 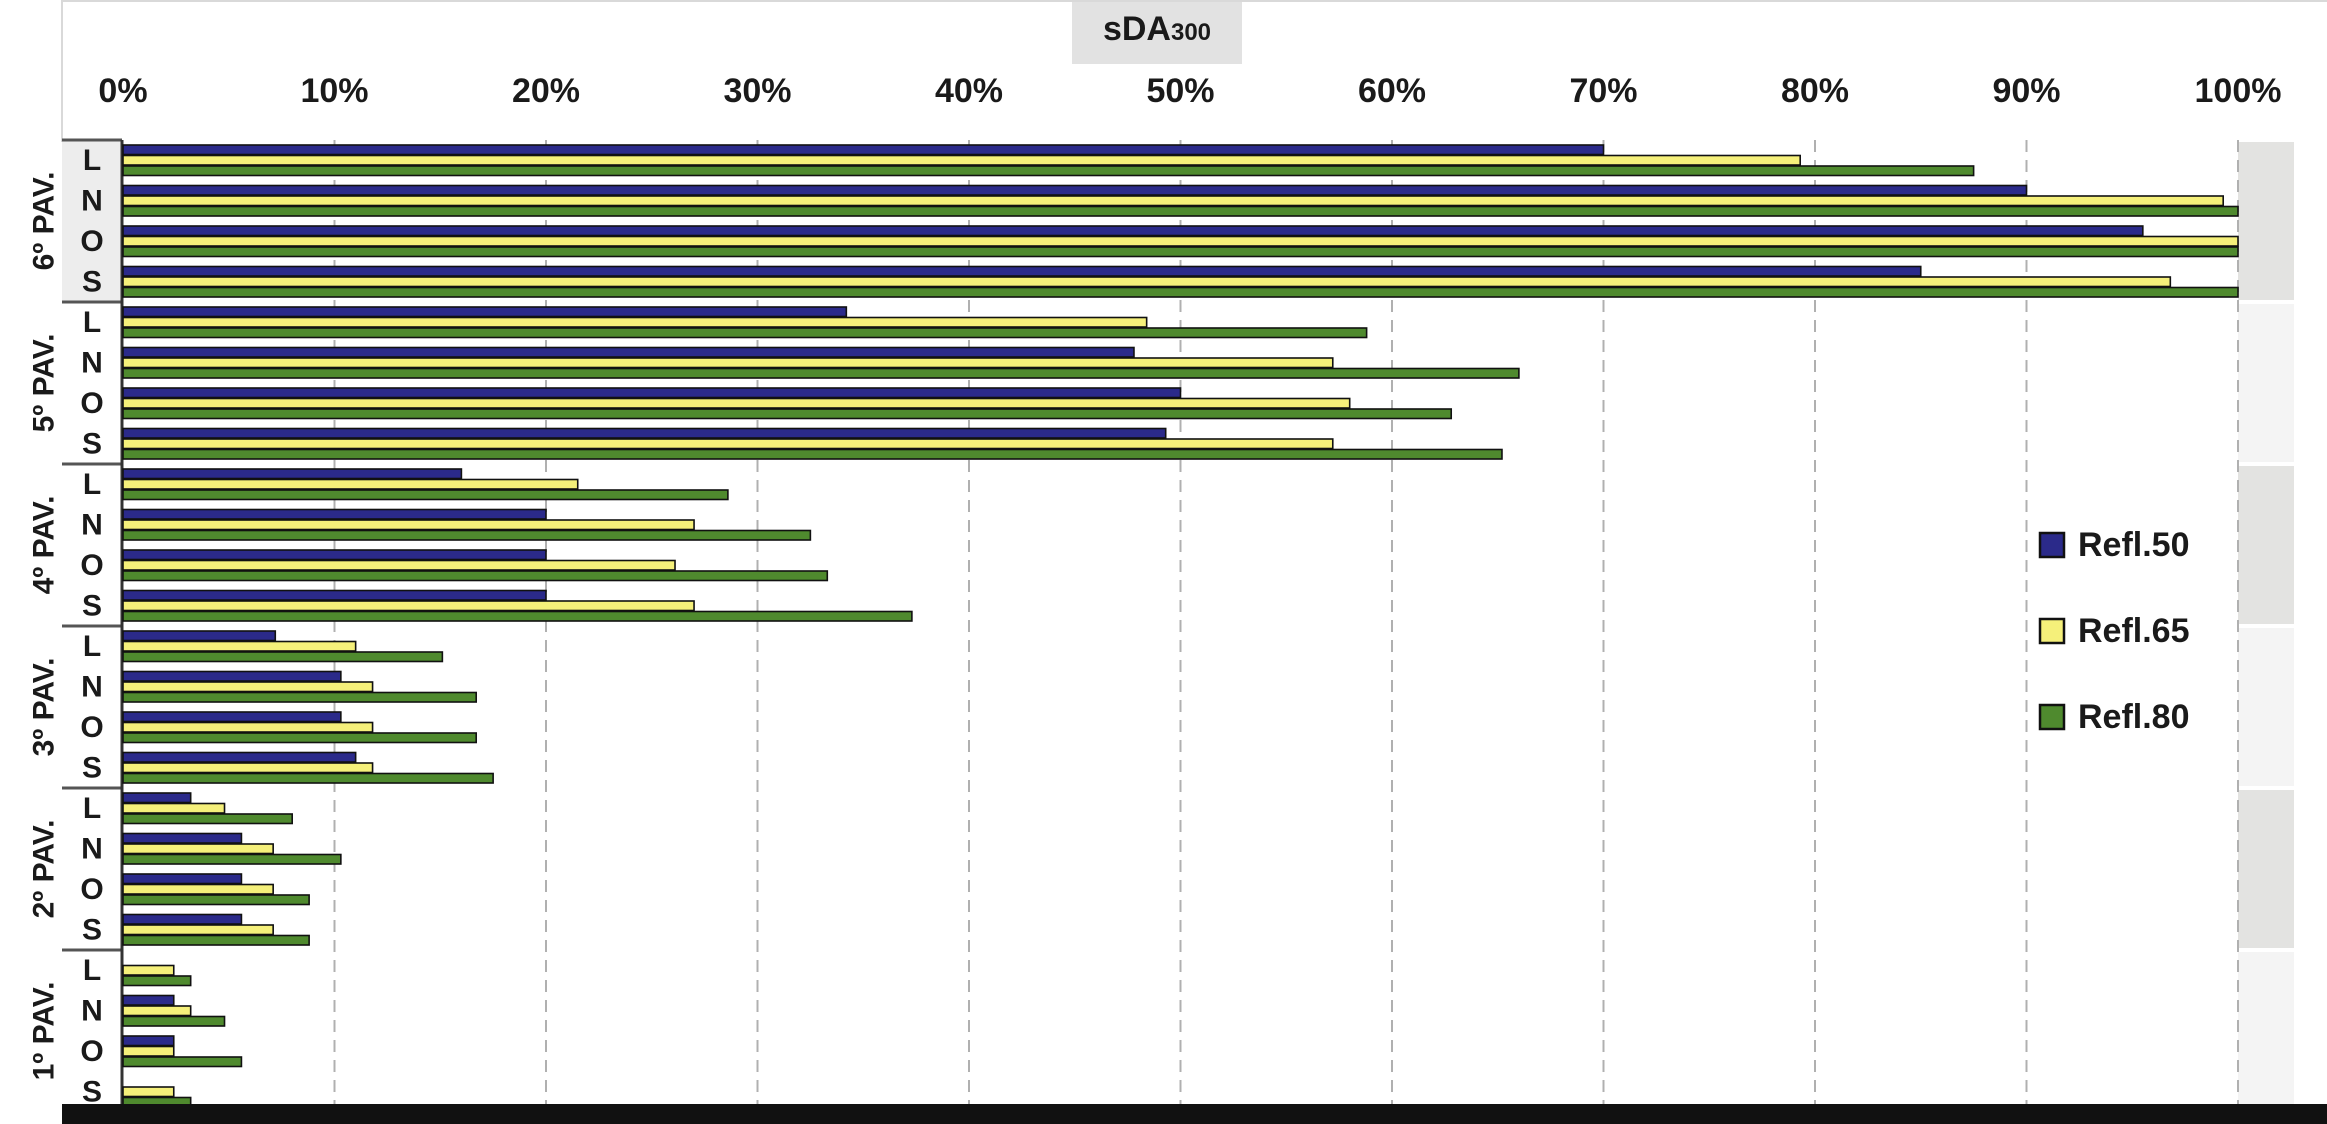 What do you see at coordinates (1191, 32) in the screenshot?
I see `chart-title-subscript: 300` at bounding box center [1191, 32].